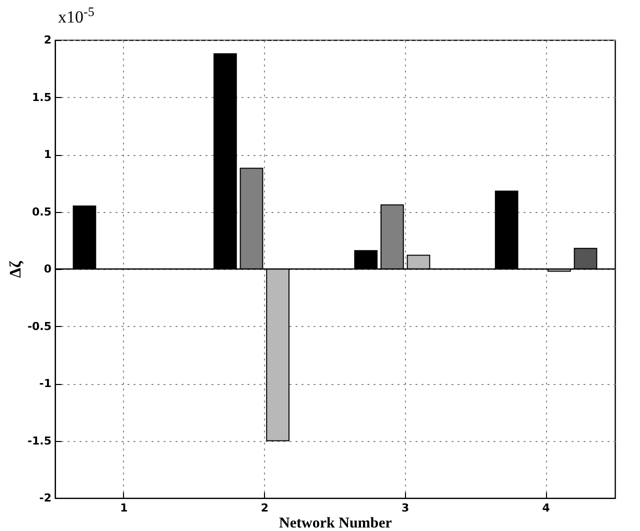 This screenshot has width=640, height=531. Describe the element at coordinates (39, 441) in the screenshot. I see `y-tick-label: -1.5` at that location.